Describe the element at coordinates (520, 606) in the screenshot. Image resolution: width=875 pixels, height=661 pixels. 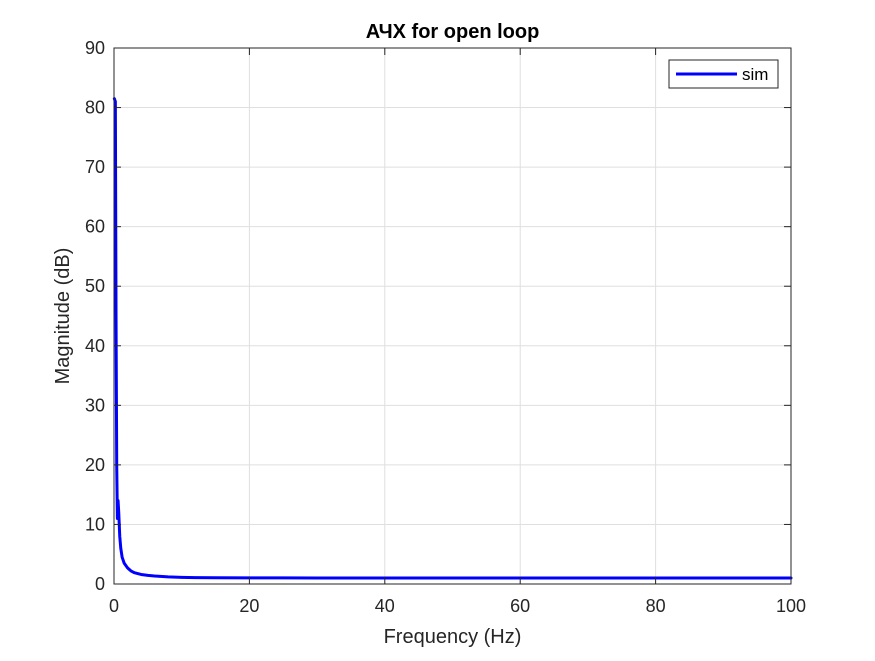
I see `x-tick-label: 60` at that location.